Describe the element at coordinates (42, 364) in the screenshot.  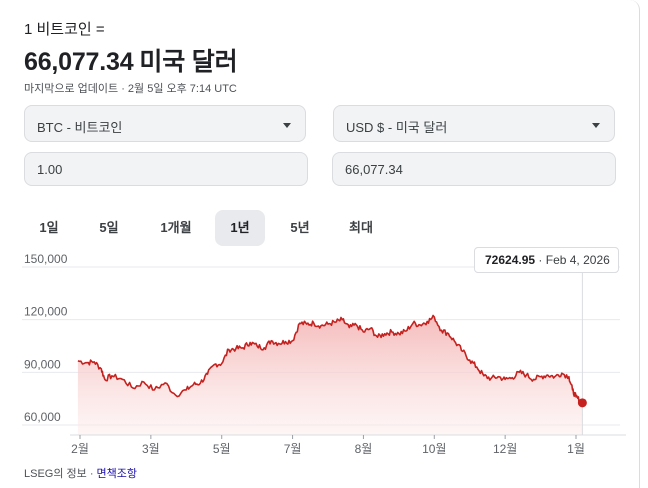
I see `y-tick-label: 90,000` at that location.